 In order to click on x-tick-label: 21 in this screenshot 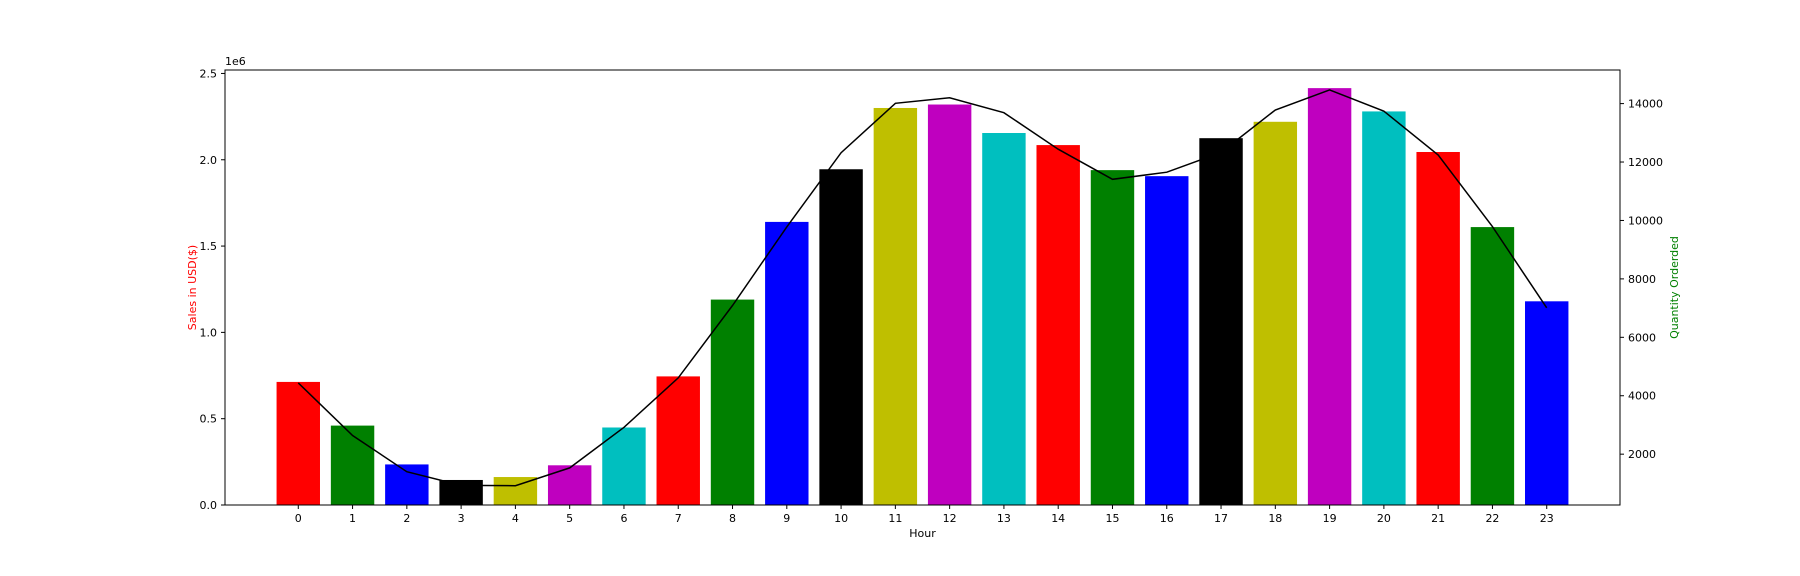, I will do `click(1438, 518)`.